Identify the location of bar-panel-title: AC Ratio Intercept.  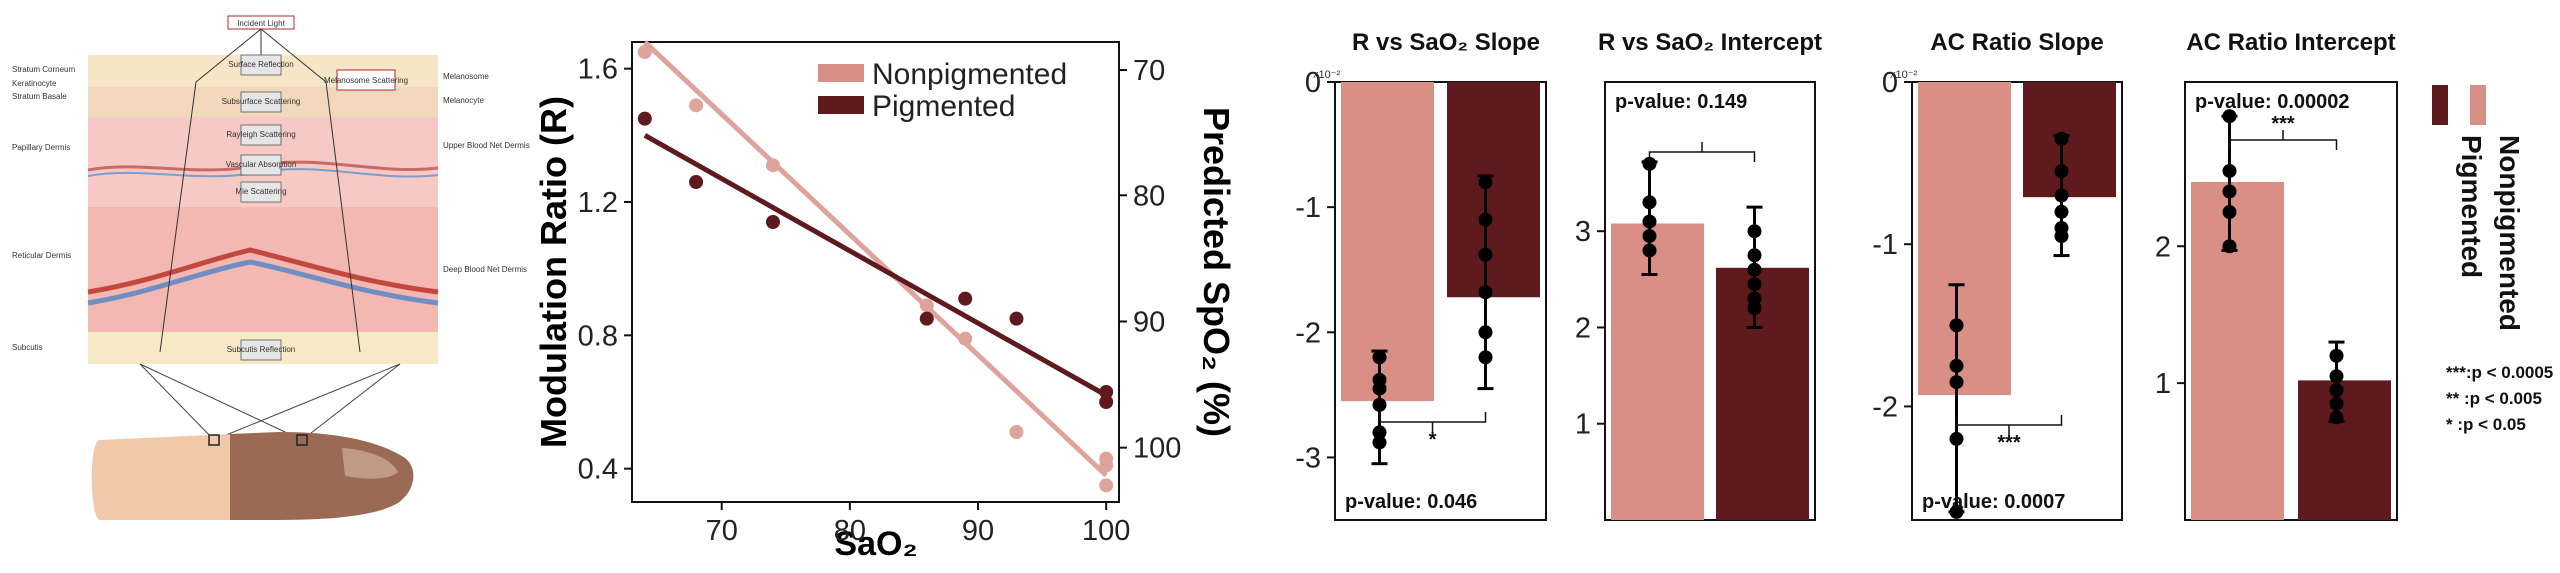
(2290, 42).